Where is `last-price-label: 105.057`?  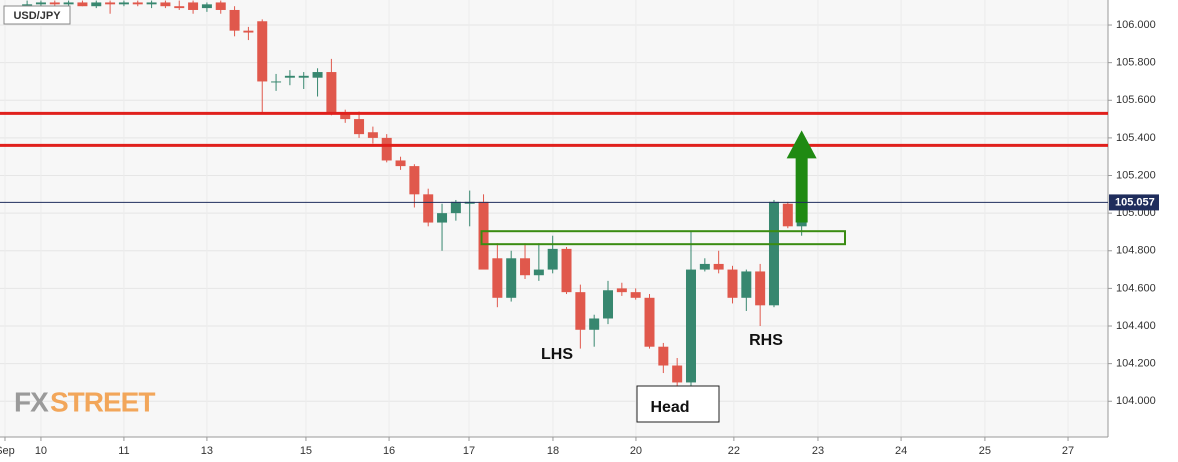
last-price-label: 105.057 is located at coordinates (1135, 202).